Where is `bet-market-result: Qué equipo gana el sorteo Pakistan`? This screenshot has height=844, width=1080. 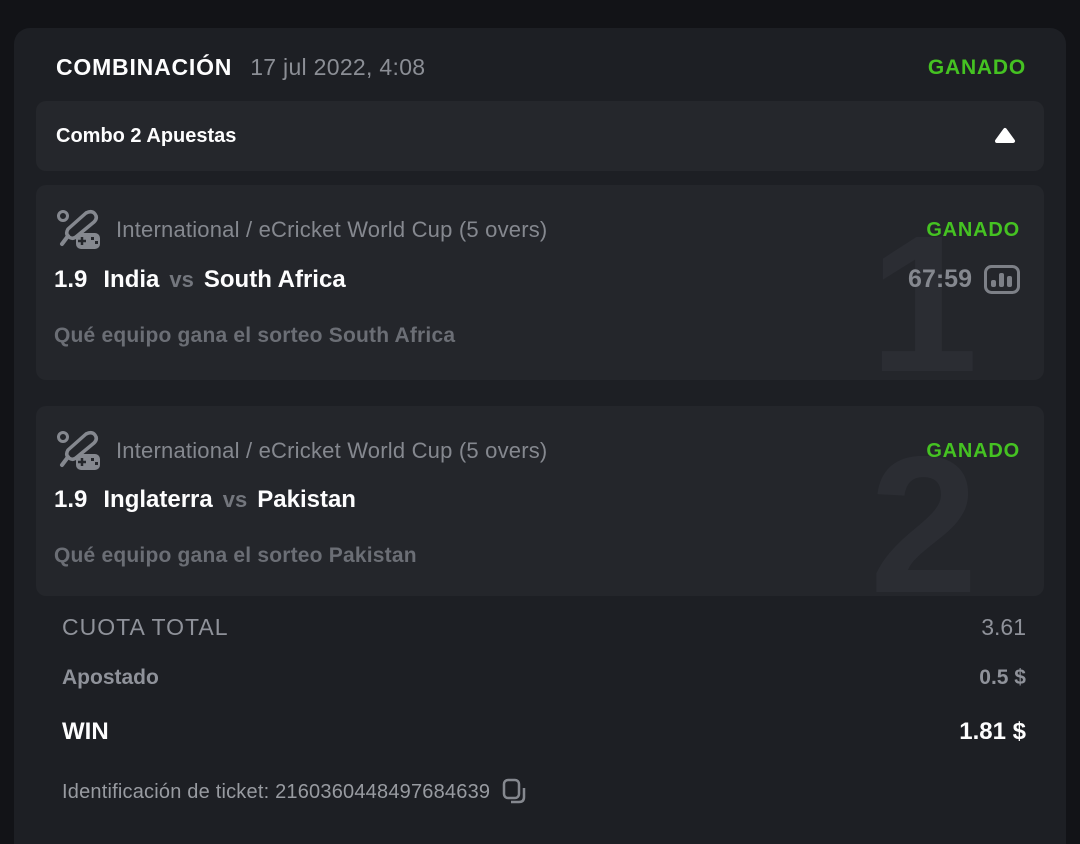
bet-market-result: Qué equipo gana el sorteo Pakistan is located at coordinates (235, 555).